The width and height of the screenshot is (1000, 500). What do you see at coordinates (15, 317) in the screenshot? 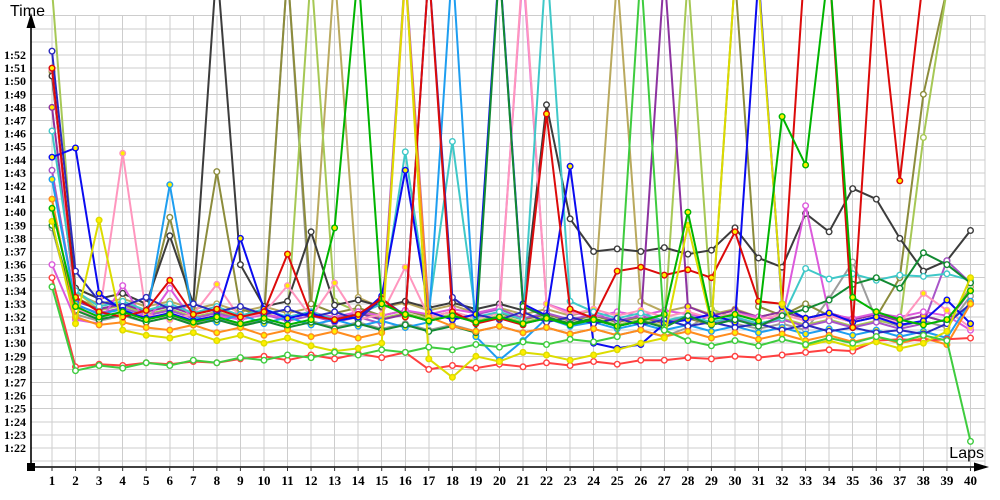
I see `y-tick-label: 1:32` at bounding box center [15, 317].